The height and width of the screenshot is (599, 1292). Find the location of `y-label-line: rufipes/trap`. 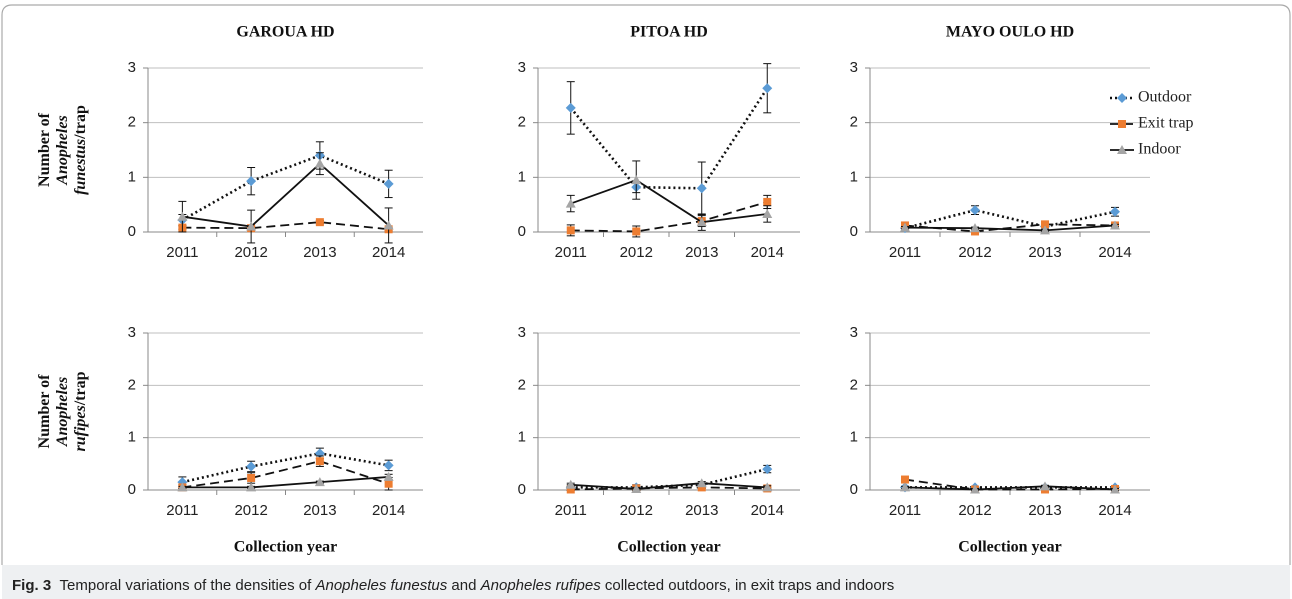

y-label-line: rufipes/trap is located at coordinates (80, 411).